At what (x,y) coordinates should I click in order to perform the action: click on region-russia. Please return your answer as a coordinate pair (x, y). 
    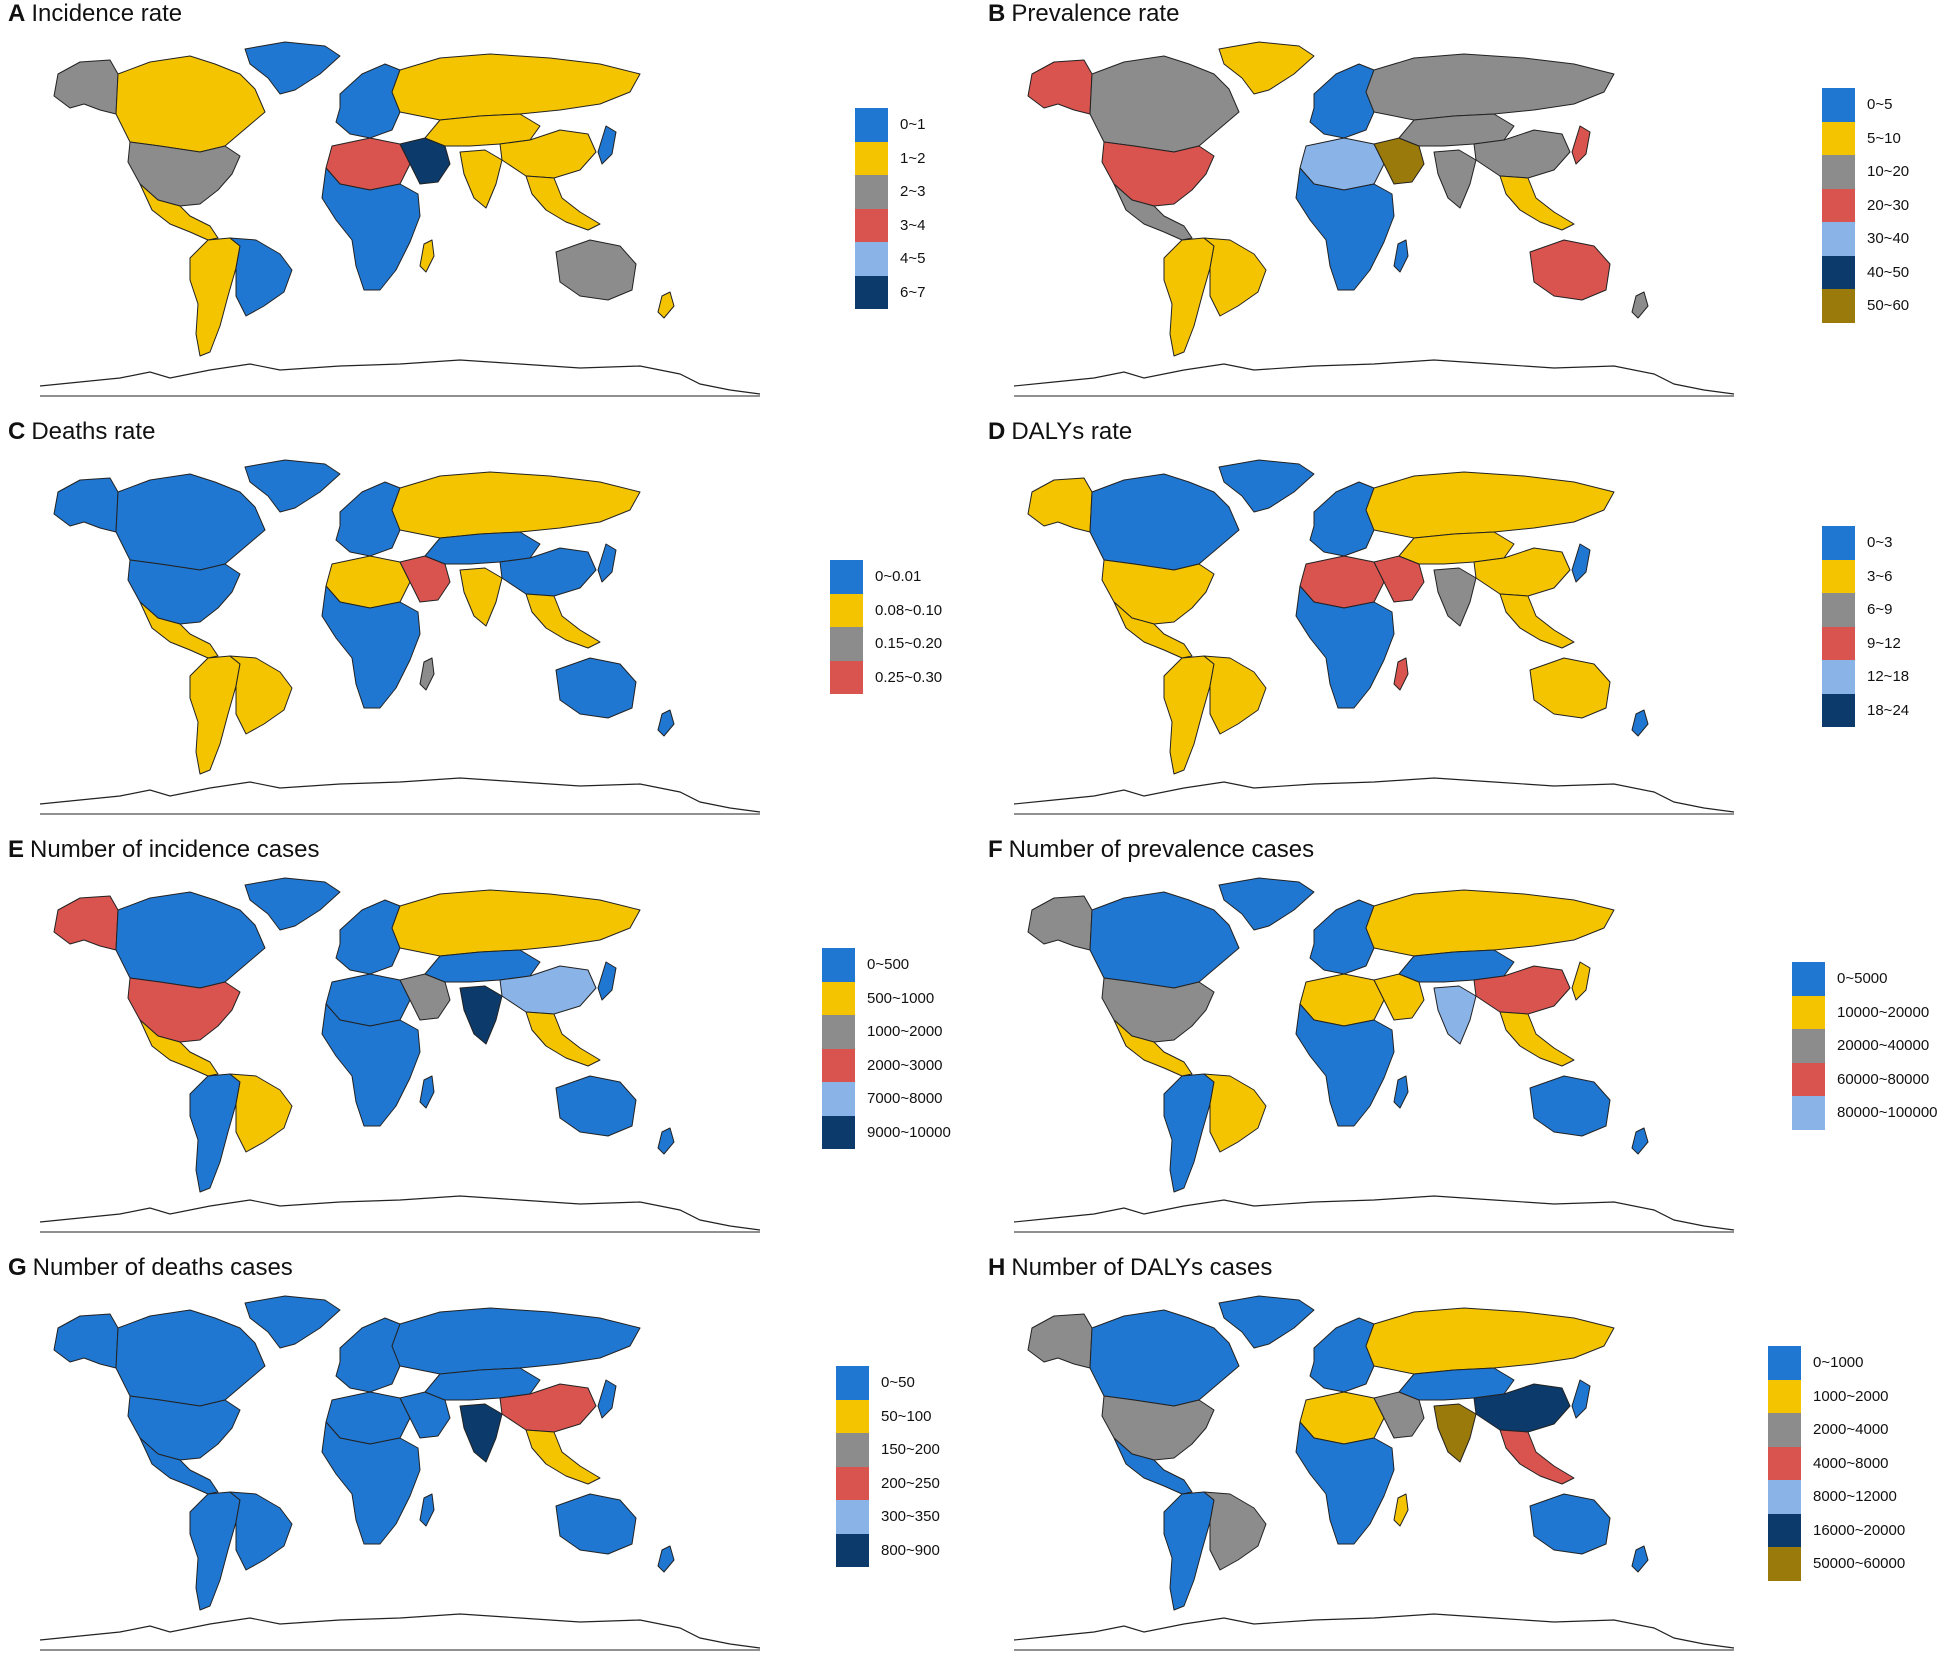
    Looking at the image, I should click on (516, 1341).